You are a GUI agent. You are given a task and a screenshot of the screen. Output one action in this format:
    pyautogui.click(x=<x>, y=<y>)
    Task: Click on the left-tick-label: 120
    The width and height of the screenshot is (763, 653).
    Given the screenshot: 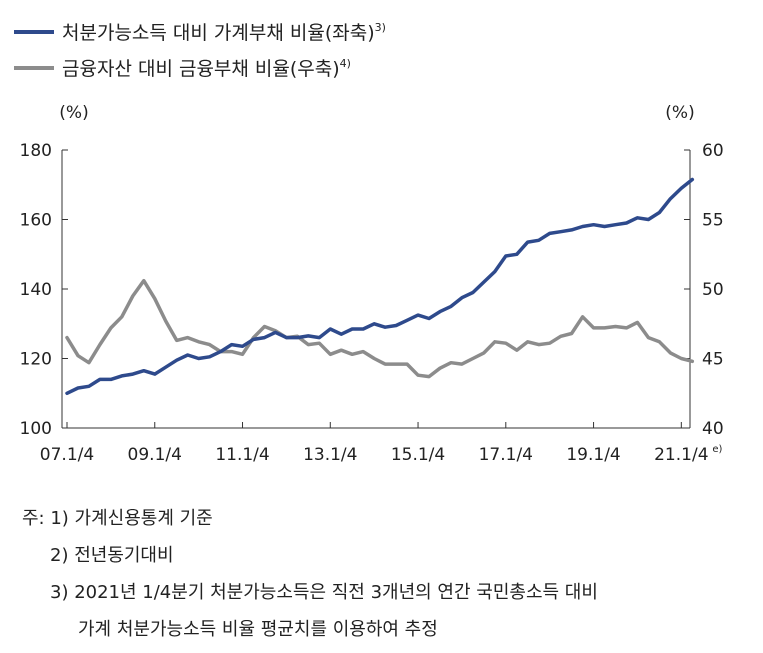 What is the action you would take?
    pyautogui.click(x=36, y=360)
    